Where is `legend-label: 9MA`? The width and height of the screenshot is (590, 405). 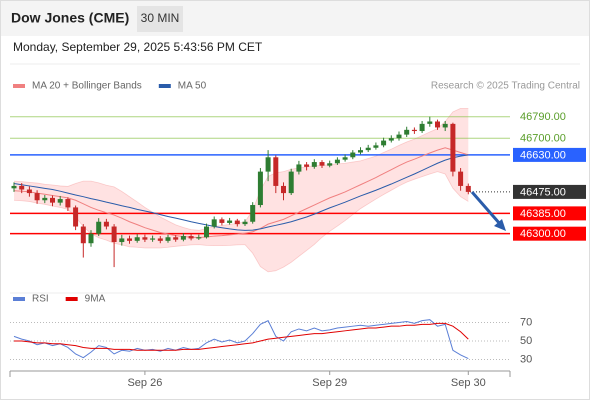 legend-label: 9MA is located at coordinates (95, 299).